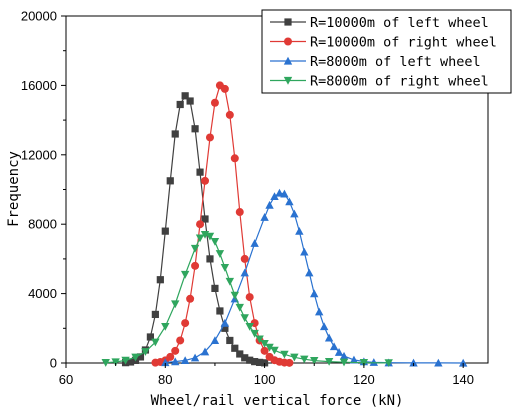 The width and height of the screenshot is (520, 413). What do you see at coordinates (265, 379) in the screenshot?
I see `x-tick-label: 100` at bounding box center [265, 379].